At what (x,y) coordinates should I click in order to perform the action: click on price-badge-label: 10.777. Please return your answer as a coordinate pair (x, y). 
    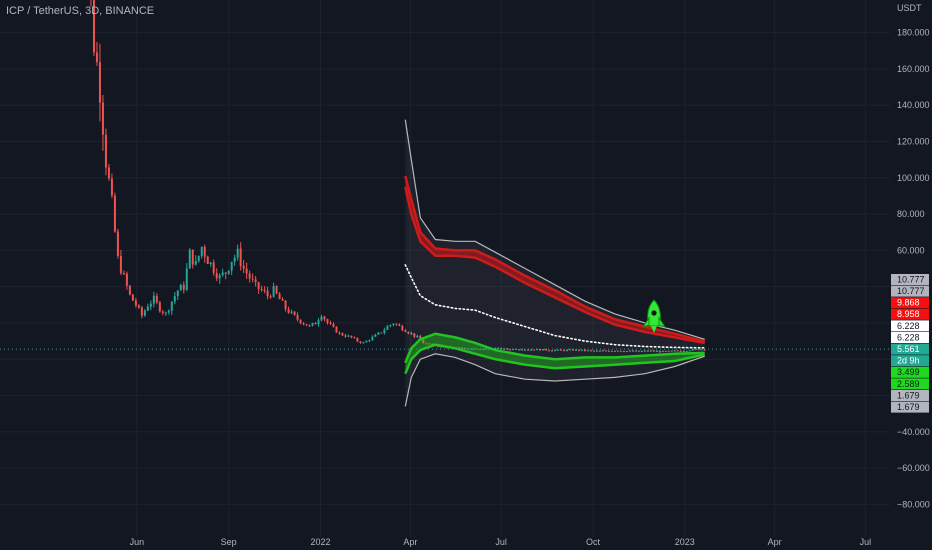
    Looking at the image, I should click on (911, 279).